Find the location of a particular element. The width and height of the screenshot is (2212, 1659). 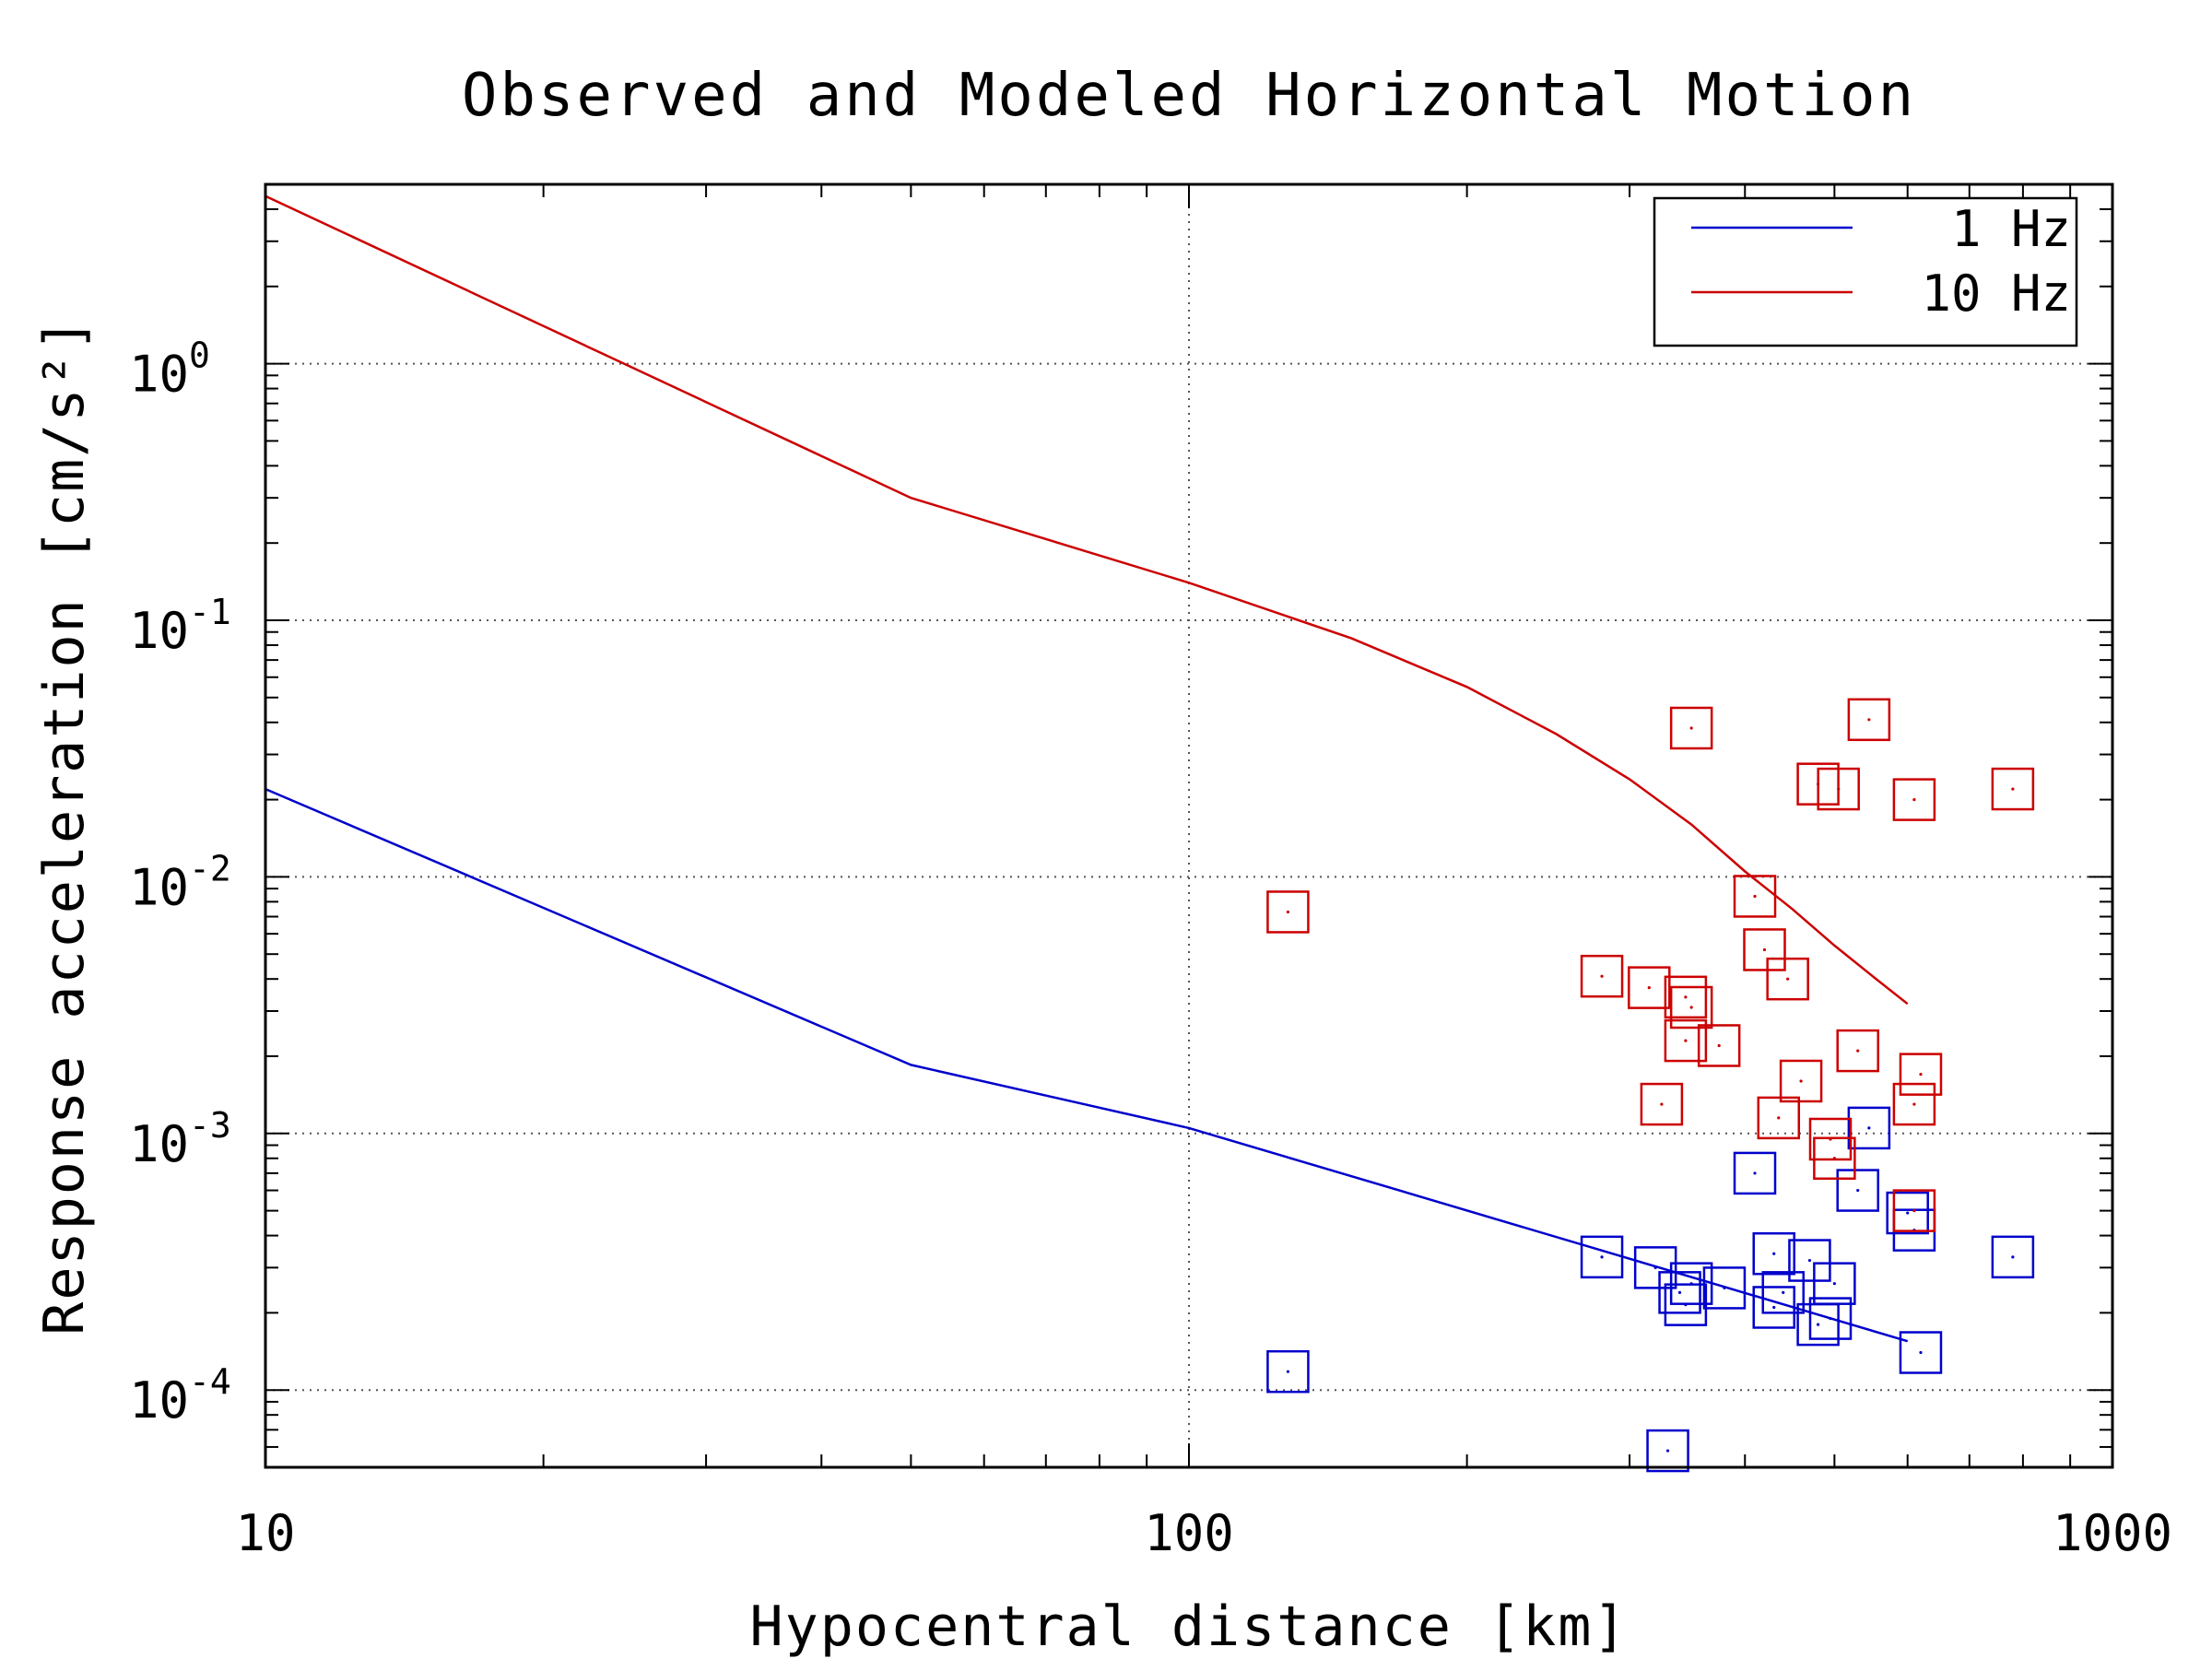

legend-label: 1 Hz is located at coordinates (2011, 229).